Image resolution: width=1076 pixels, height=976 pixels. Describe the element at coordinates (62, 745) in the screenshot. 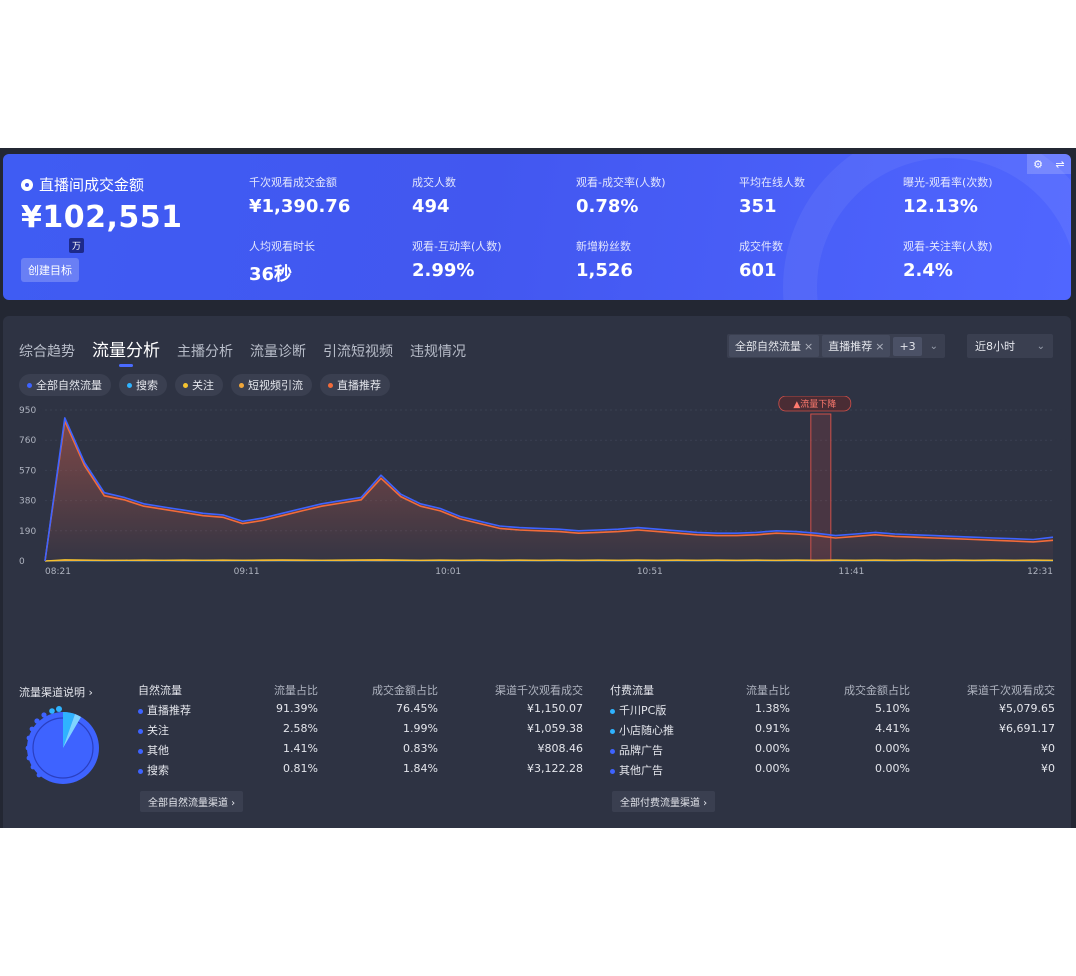

I see `traffic-donut-chart` at that location.